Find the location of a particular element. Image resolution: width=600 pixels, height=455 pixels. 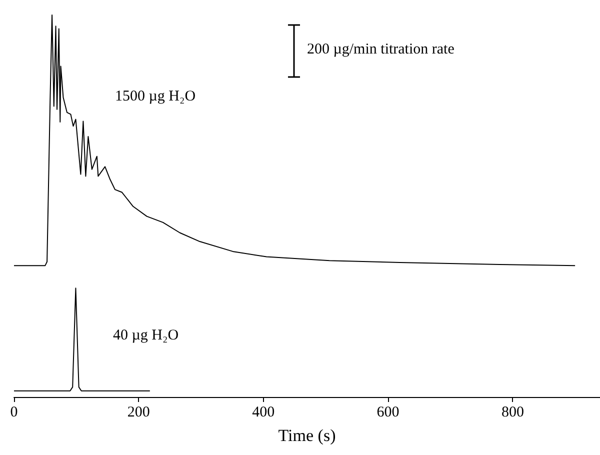

annotation: 1500 µg H₂O is located at coordinates (155, 96).